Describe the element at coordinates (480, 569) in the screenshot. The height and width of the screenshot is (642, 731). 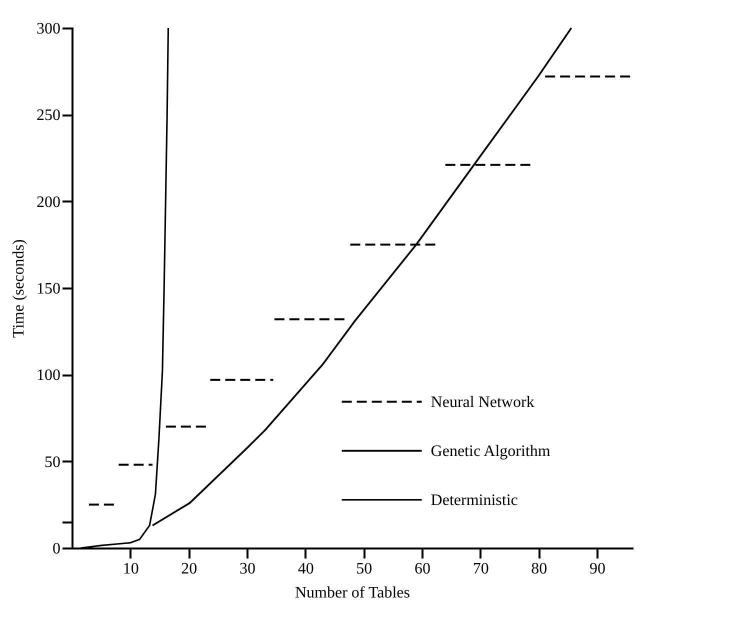
I see `x-tick-label: 70` at that location.